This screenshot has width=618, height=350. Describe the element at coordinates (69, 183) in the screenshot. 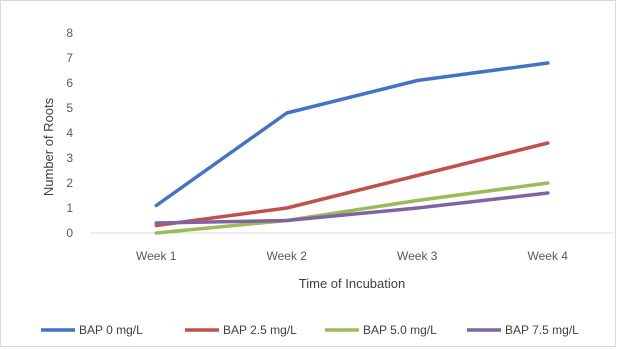

I see `y-tick-label: 2` at that location.